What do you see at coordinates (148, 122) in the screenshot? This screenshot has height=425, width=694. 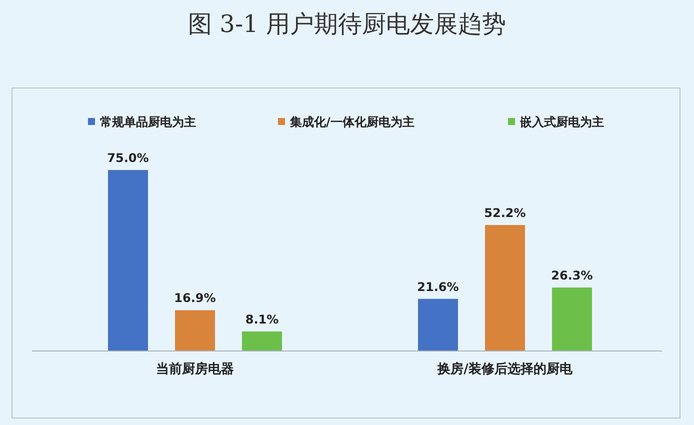 I see `legend-label: 常规单品厨电为主` at bounding box center [148, 122].